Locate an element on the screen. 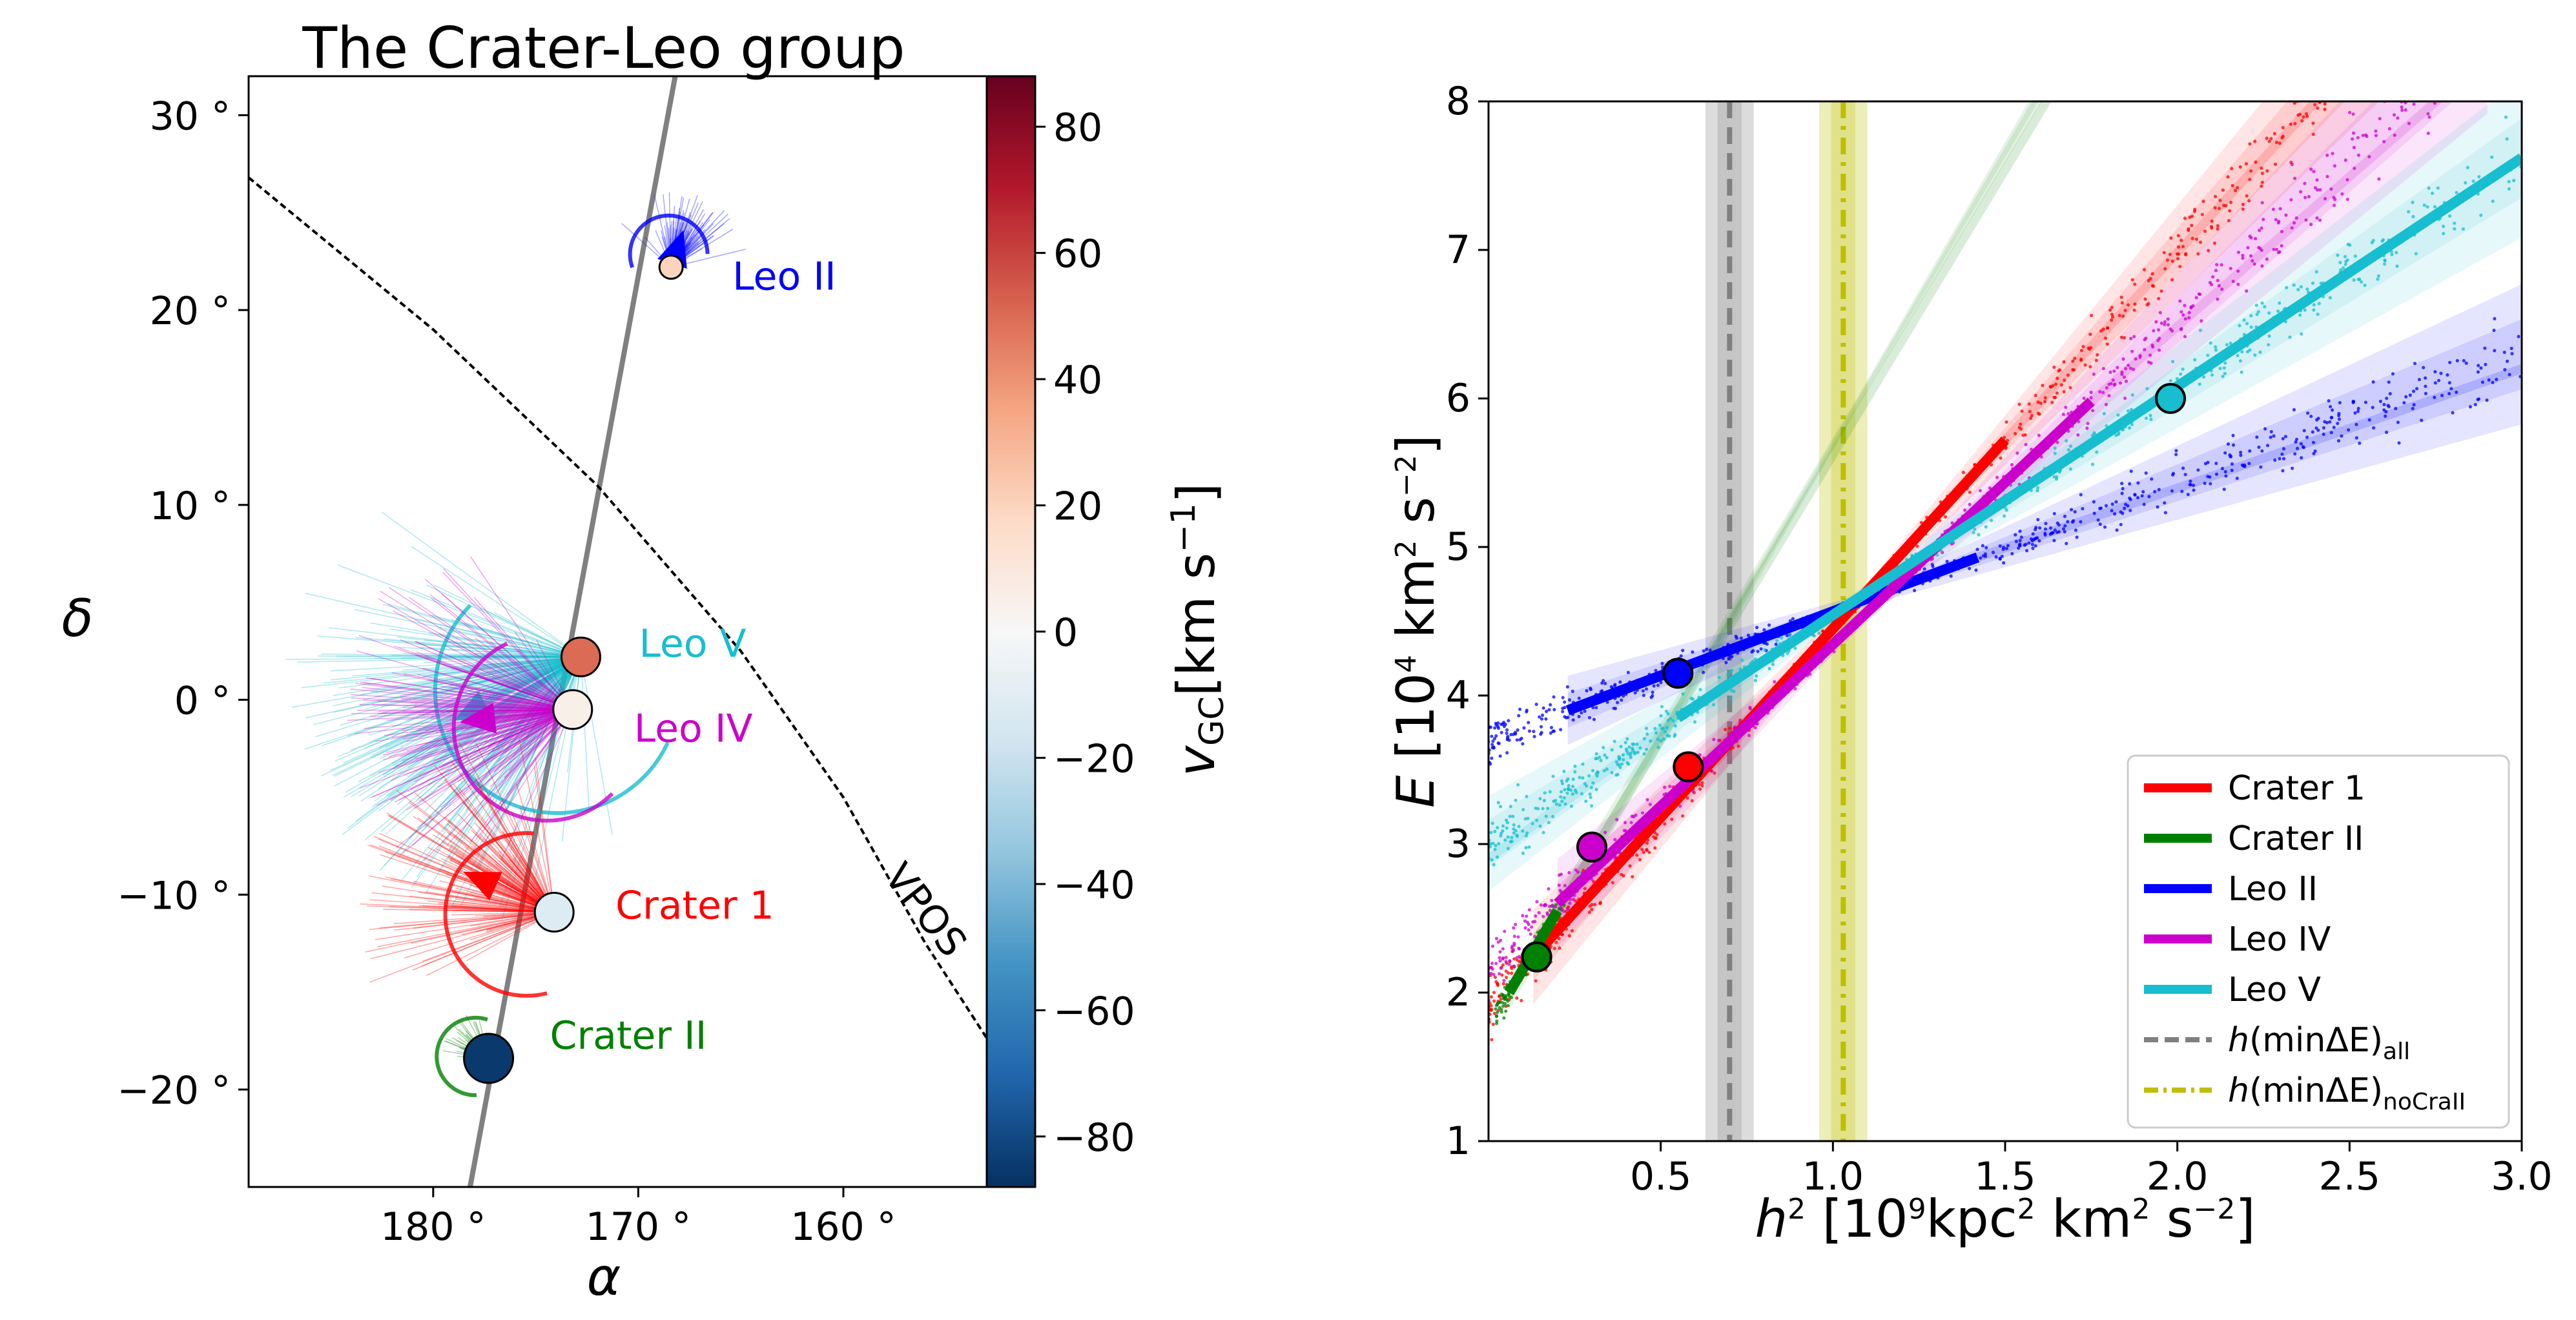  y-tick-label: 1 is located at coordinates (1458, 1141).